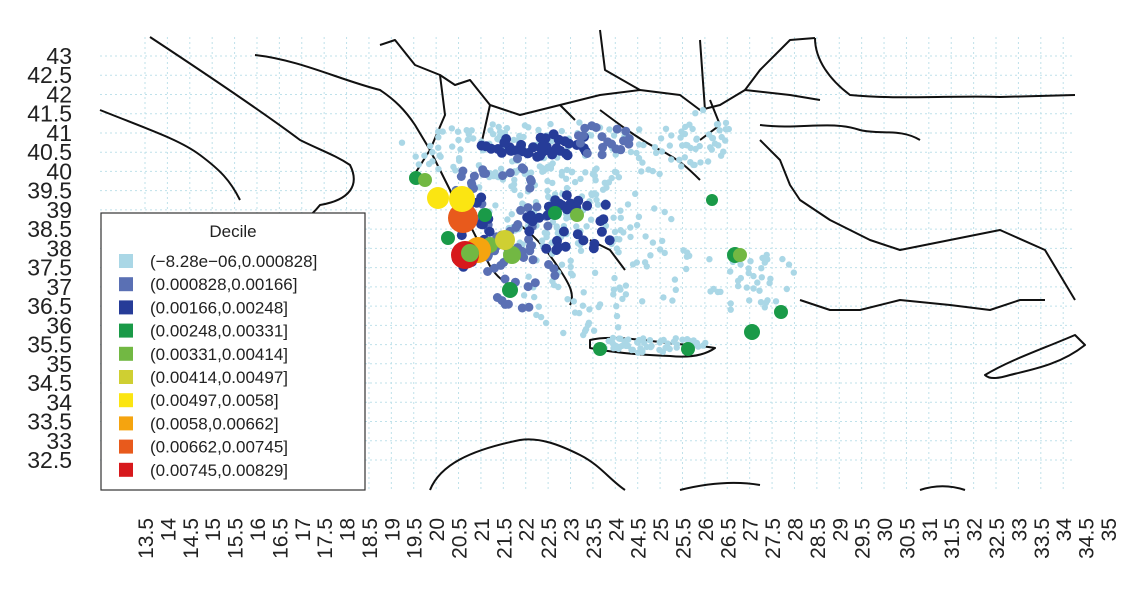 Image resolution: width=1140 pixels, height=596 pixels. Describe the element at coordinates (482, 529) in the screenshot. I see `x-tick-label: 21` at that location.